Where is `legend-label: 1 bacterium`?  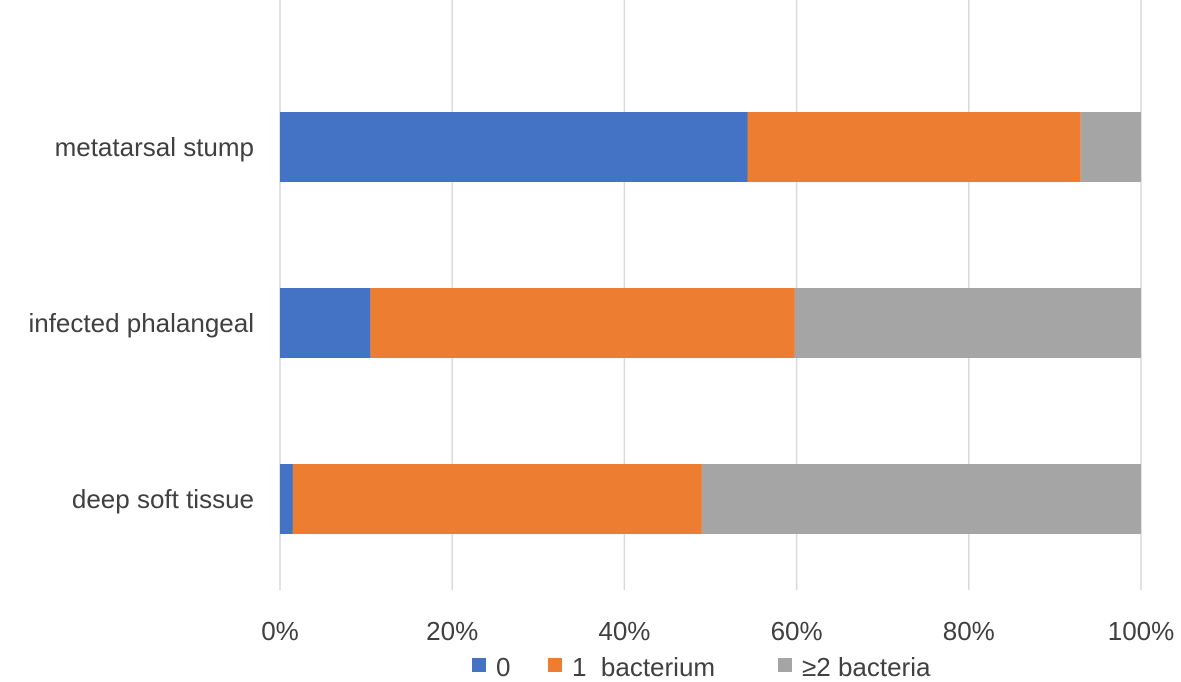 legend-label: 1 bacterium is located at coordinates (643, 667).